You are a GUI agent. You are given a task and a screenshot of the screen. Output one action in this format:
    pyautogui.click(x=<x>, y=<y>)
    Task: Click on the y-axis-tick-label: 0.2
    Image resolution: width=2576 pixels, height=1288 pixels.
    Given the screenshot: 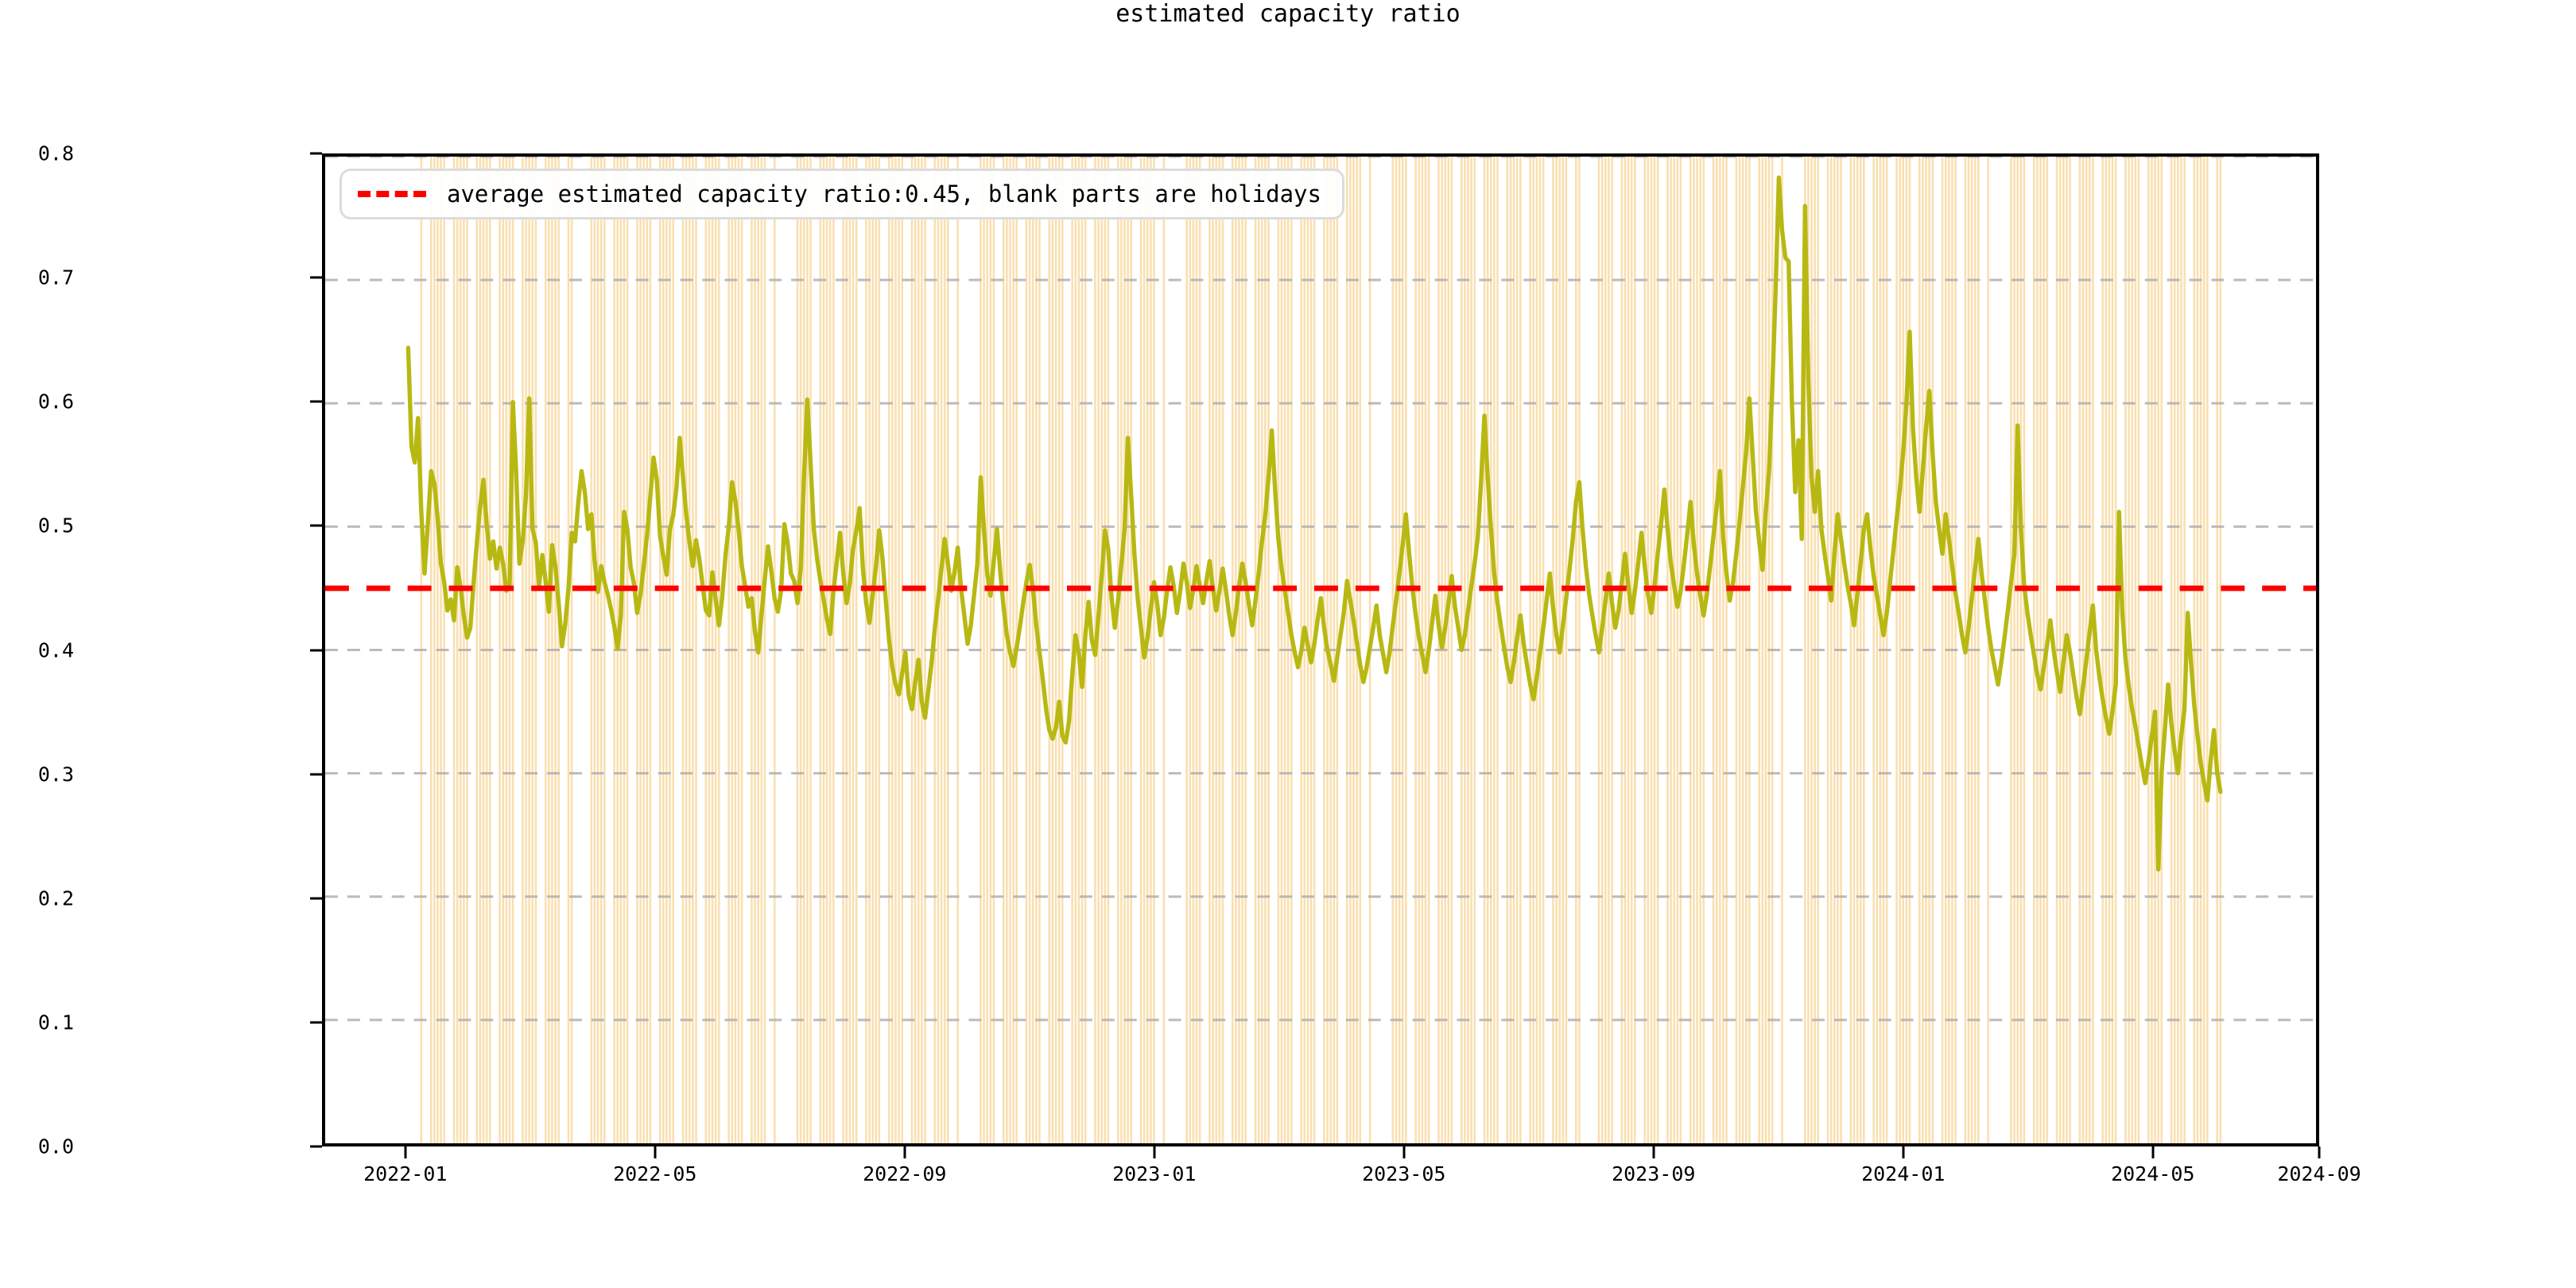 What is the action you would take?
    pyautogui.click(x=55, y=898)
    